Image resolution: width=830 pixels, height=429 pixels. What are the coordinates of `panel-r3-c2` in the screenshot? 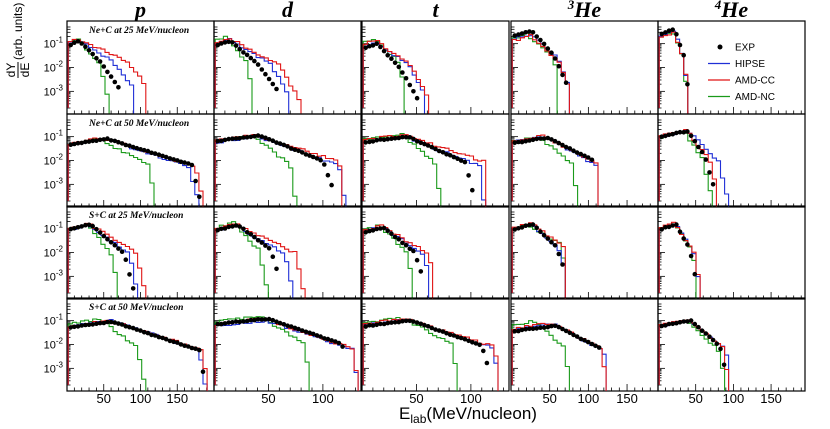 It's located at (435, 344).